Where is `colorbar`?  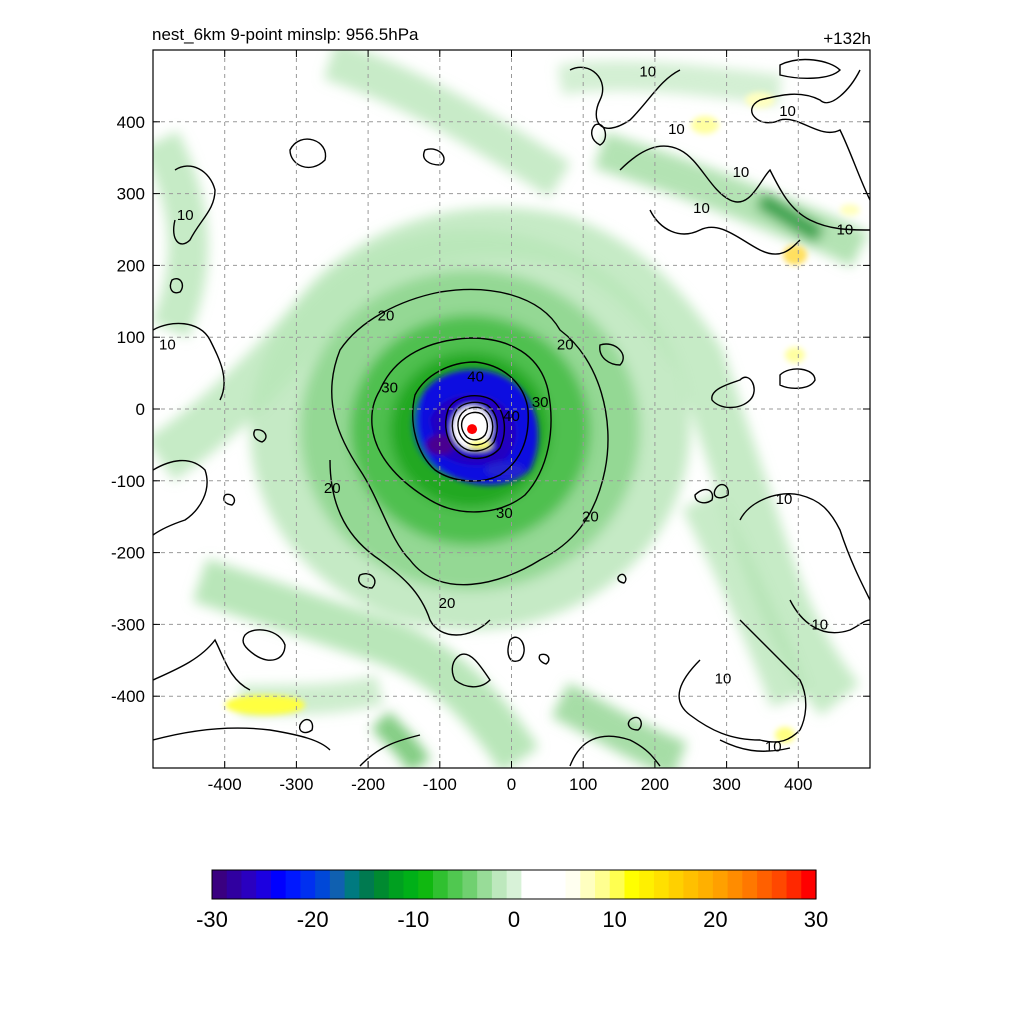
colorbar is located at coordinates (514, 884).